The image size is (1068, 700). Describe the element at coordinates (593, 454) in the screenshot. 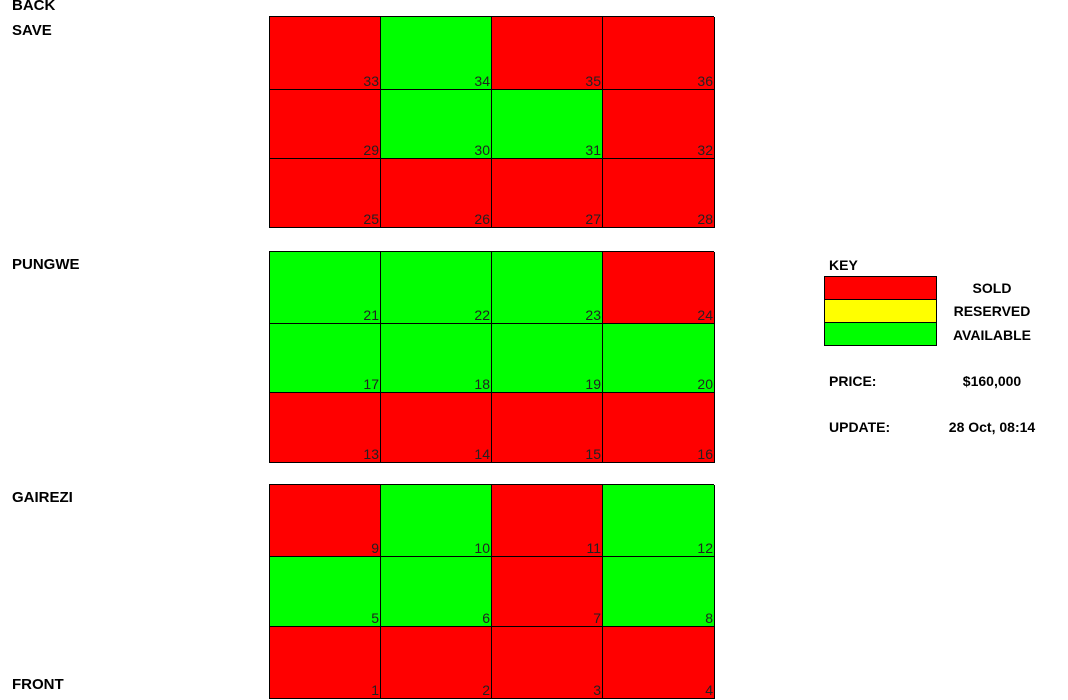

I see `plot-number: 15` at that location.